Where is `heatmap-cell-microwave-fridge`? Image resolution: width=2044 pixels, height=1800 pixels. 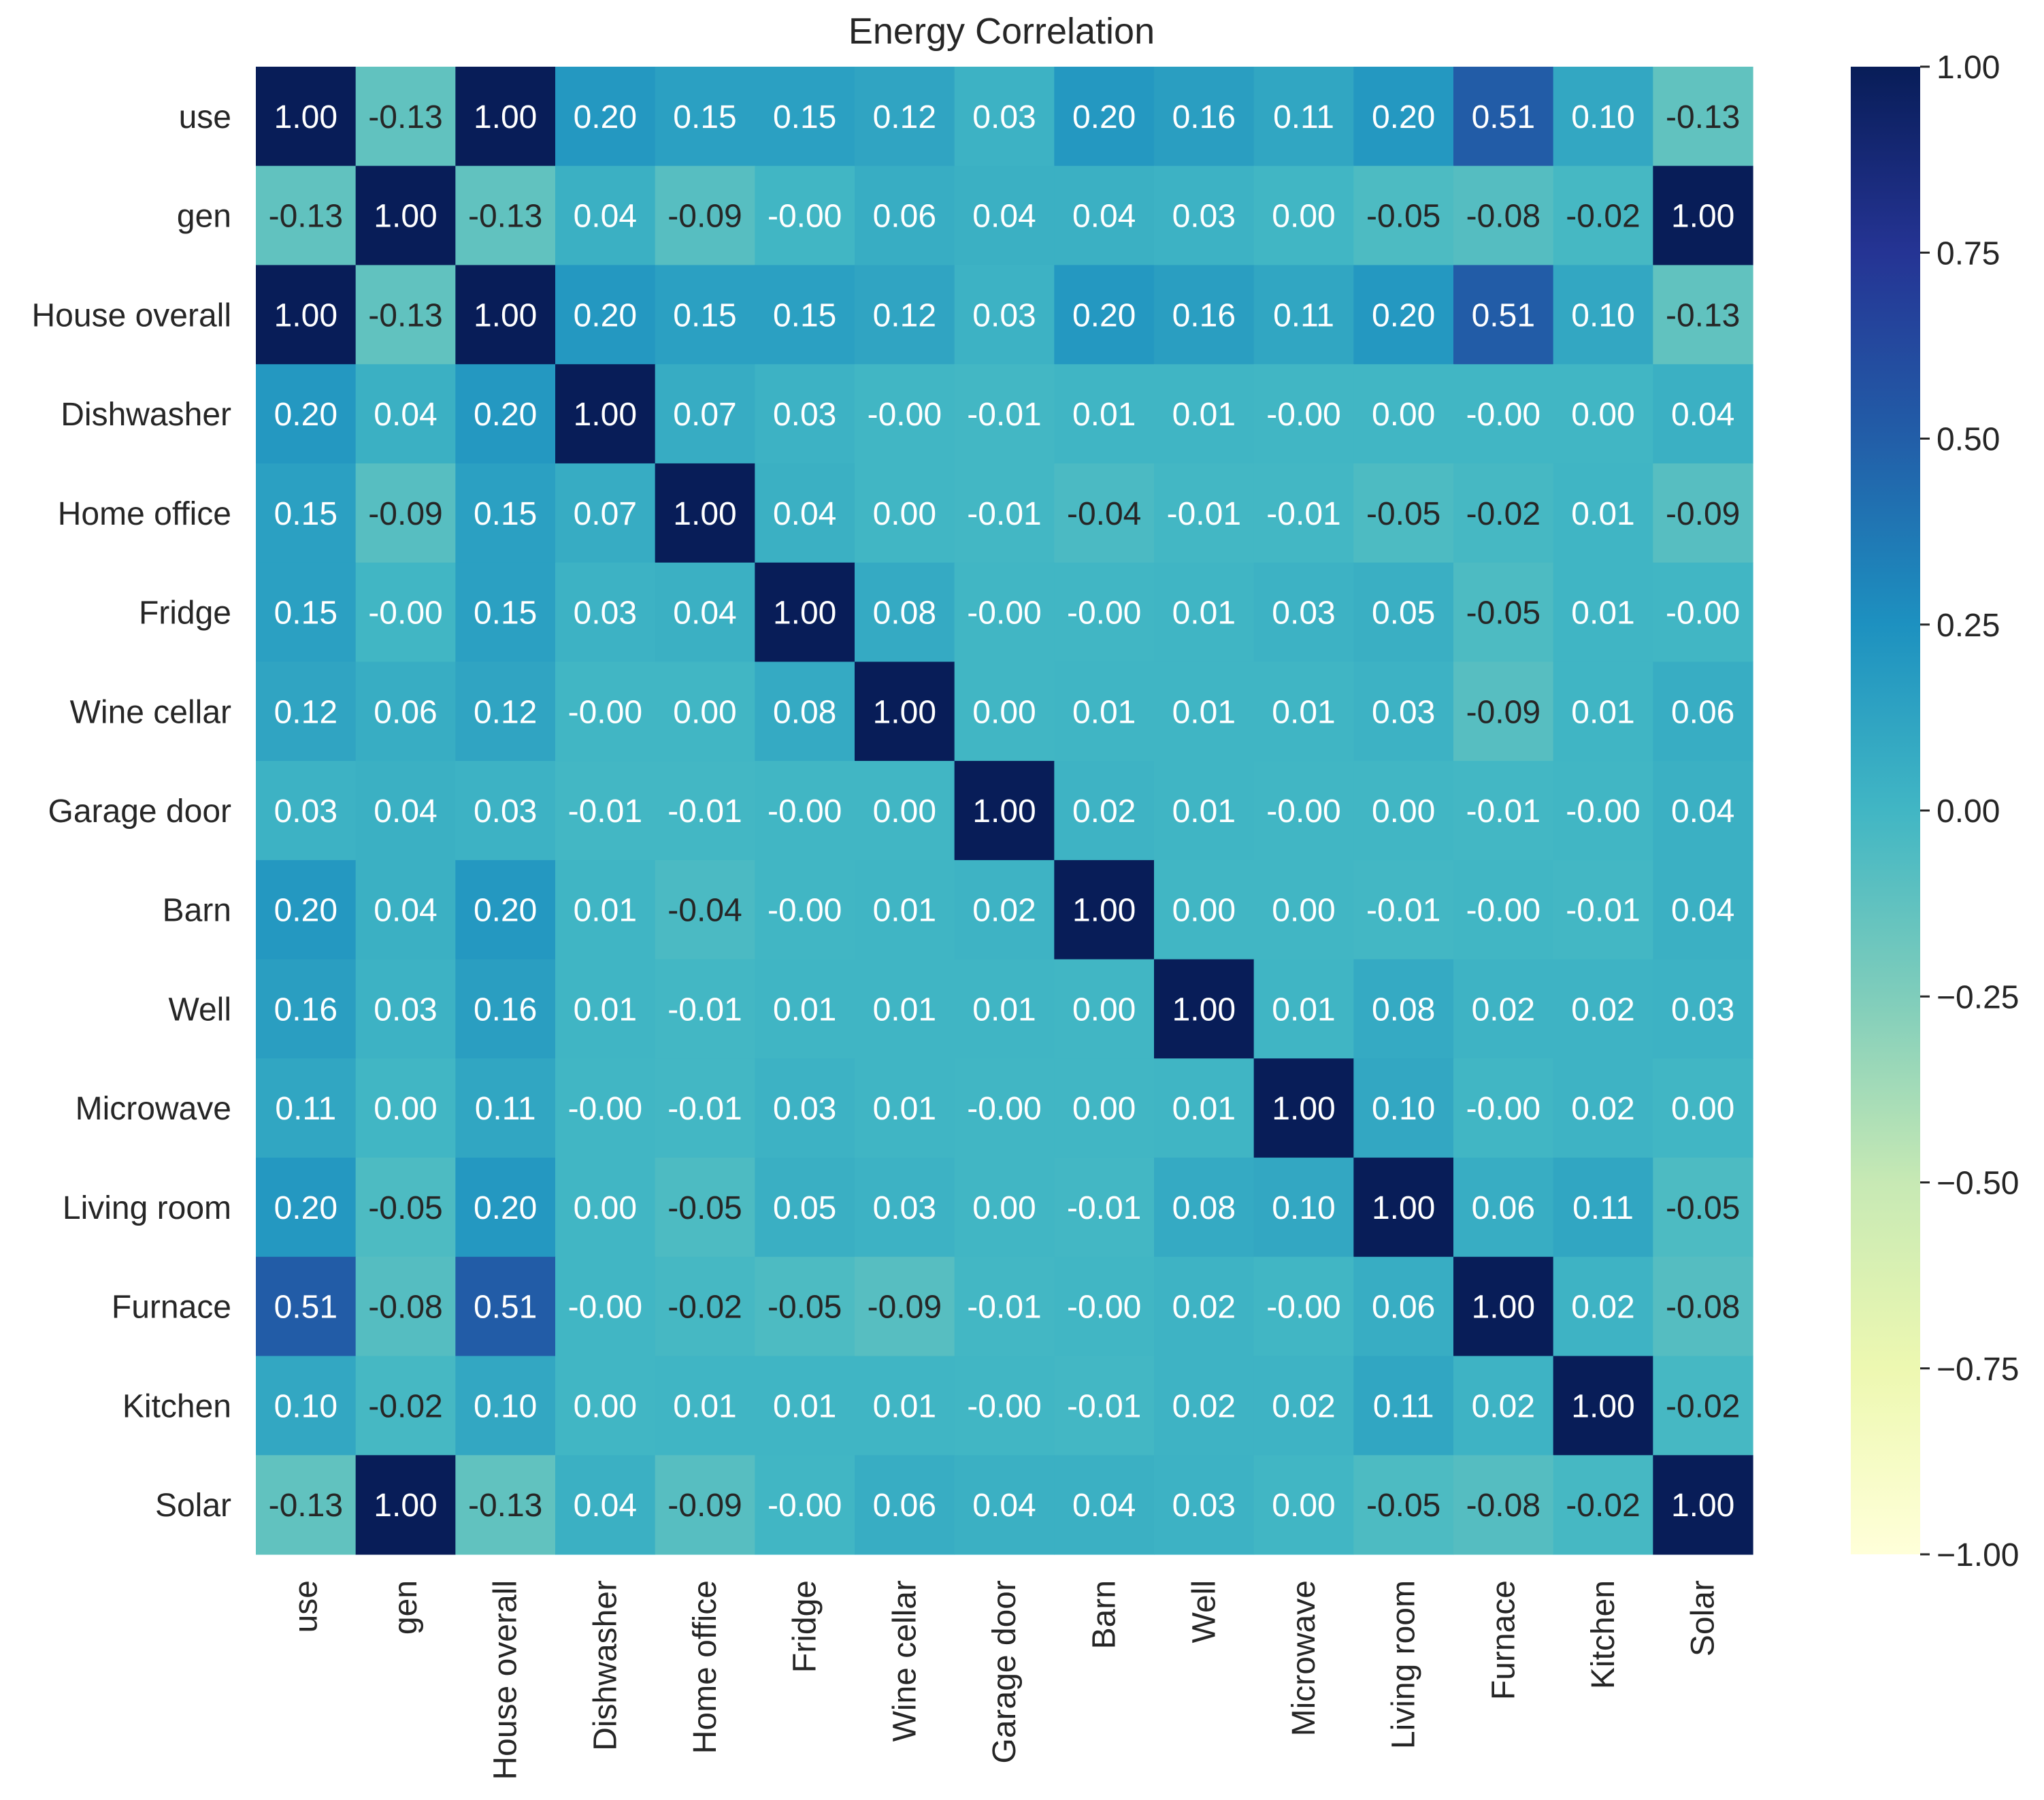
heatmap-cell-microwave-fridge is located at coordinates (805, 1108).